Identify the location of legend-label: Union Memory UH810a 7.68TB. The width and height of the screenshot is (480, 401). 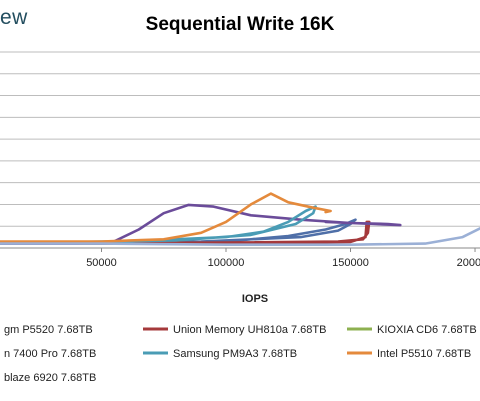
(249, 330).